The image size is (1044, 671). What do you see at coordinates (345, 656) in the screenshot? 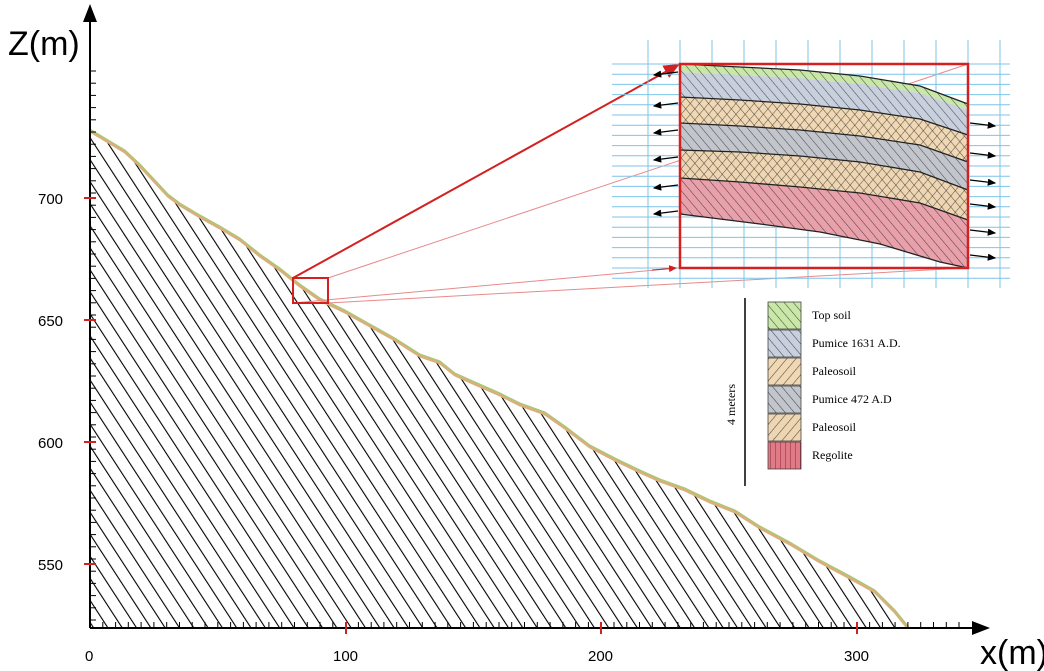
I see `x-tick-label: 100` at bounding box center [345, 656].